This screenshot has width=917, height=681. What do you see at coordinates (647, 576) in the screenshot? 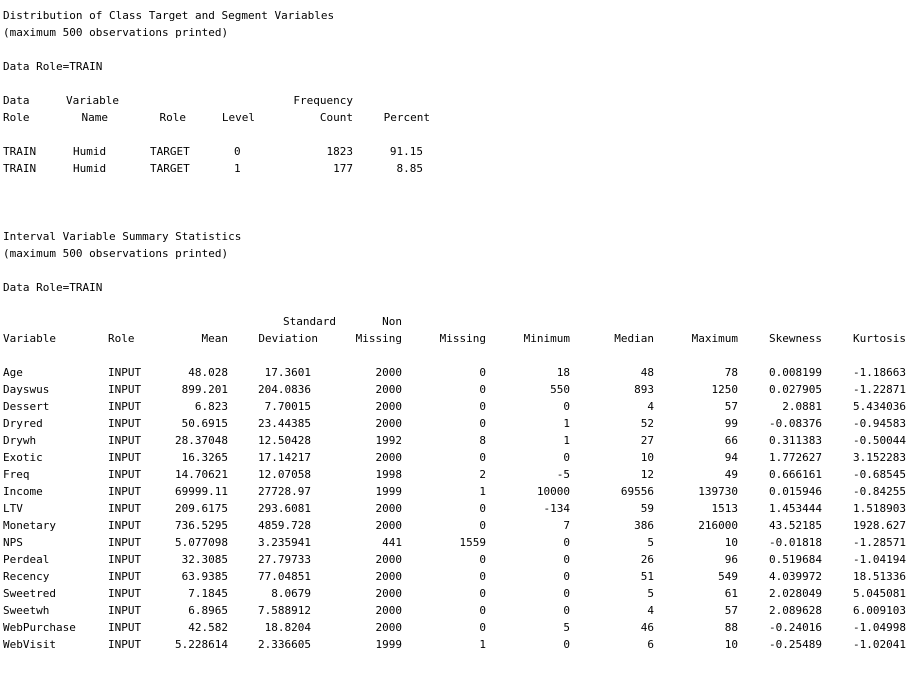
I see `table-cell: 51` at bounding box center [647, 576].